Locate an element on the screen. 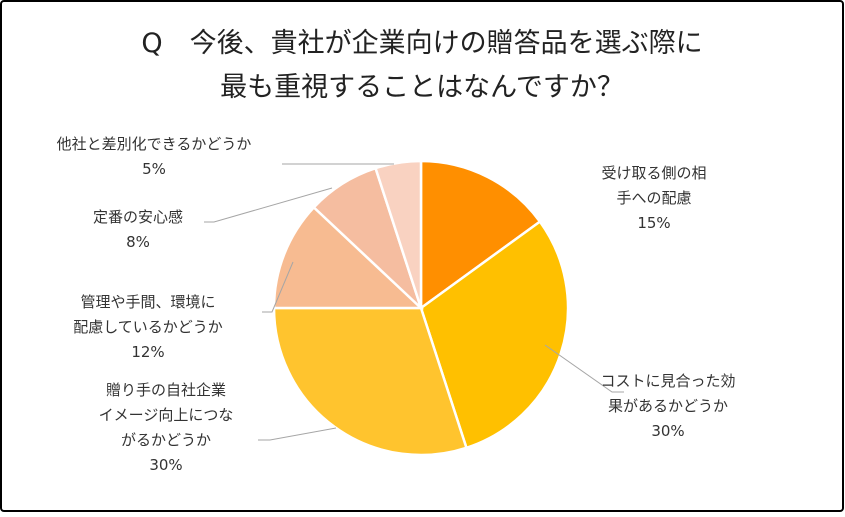  slice-label-4-line-1: 管理や手間、環境に is located at coordinates (147, 302).